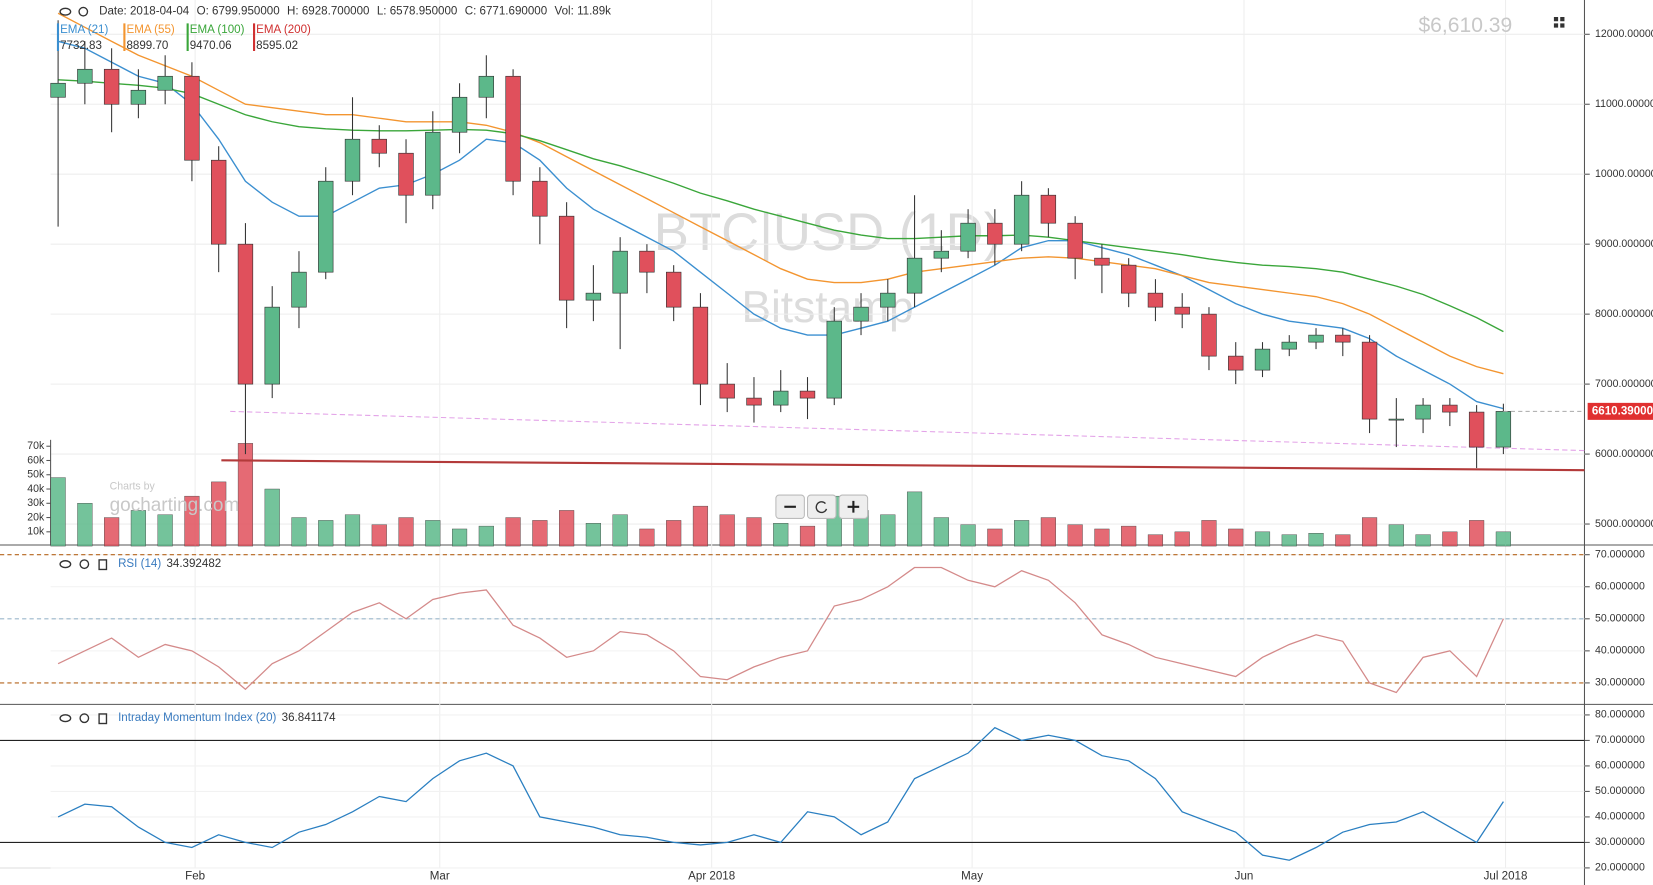 This screenshot has width=1653, height=885. Describe the element at coordinates (84, 29) in the screenshot. I see `legend-name: EMA (21)` at that location.